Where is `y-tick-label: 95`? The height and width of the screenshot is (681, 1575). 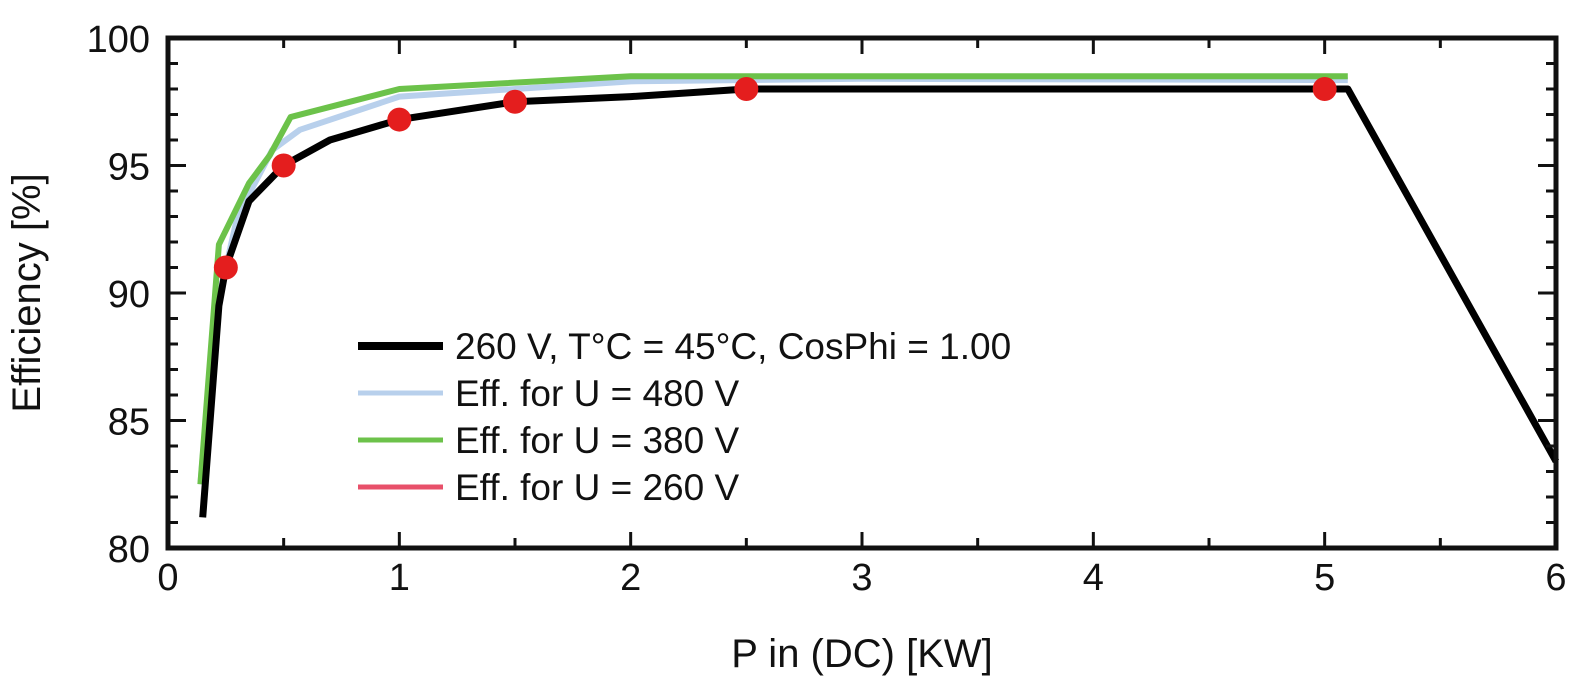 y-tick-label: 95 is located at coordinates (129, 168).